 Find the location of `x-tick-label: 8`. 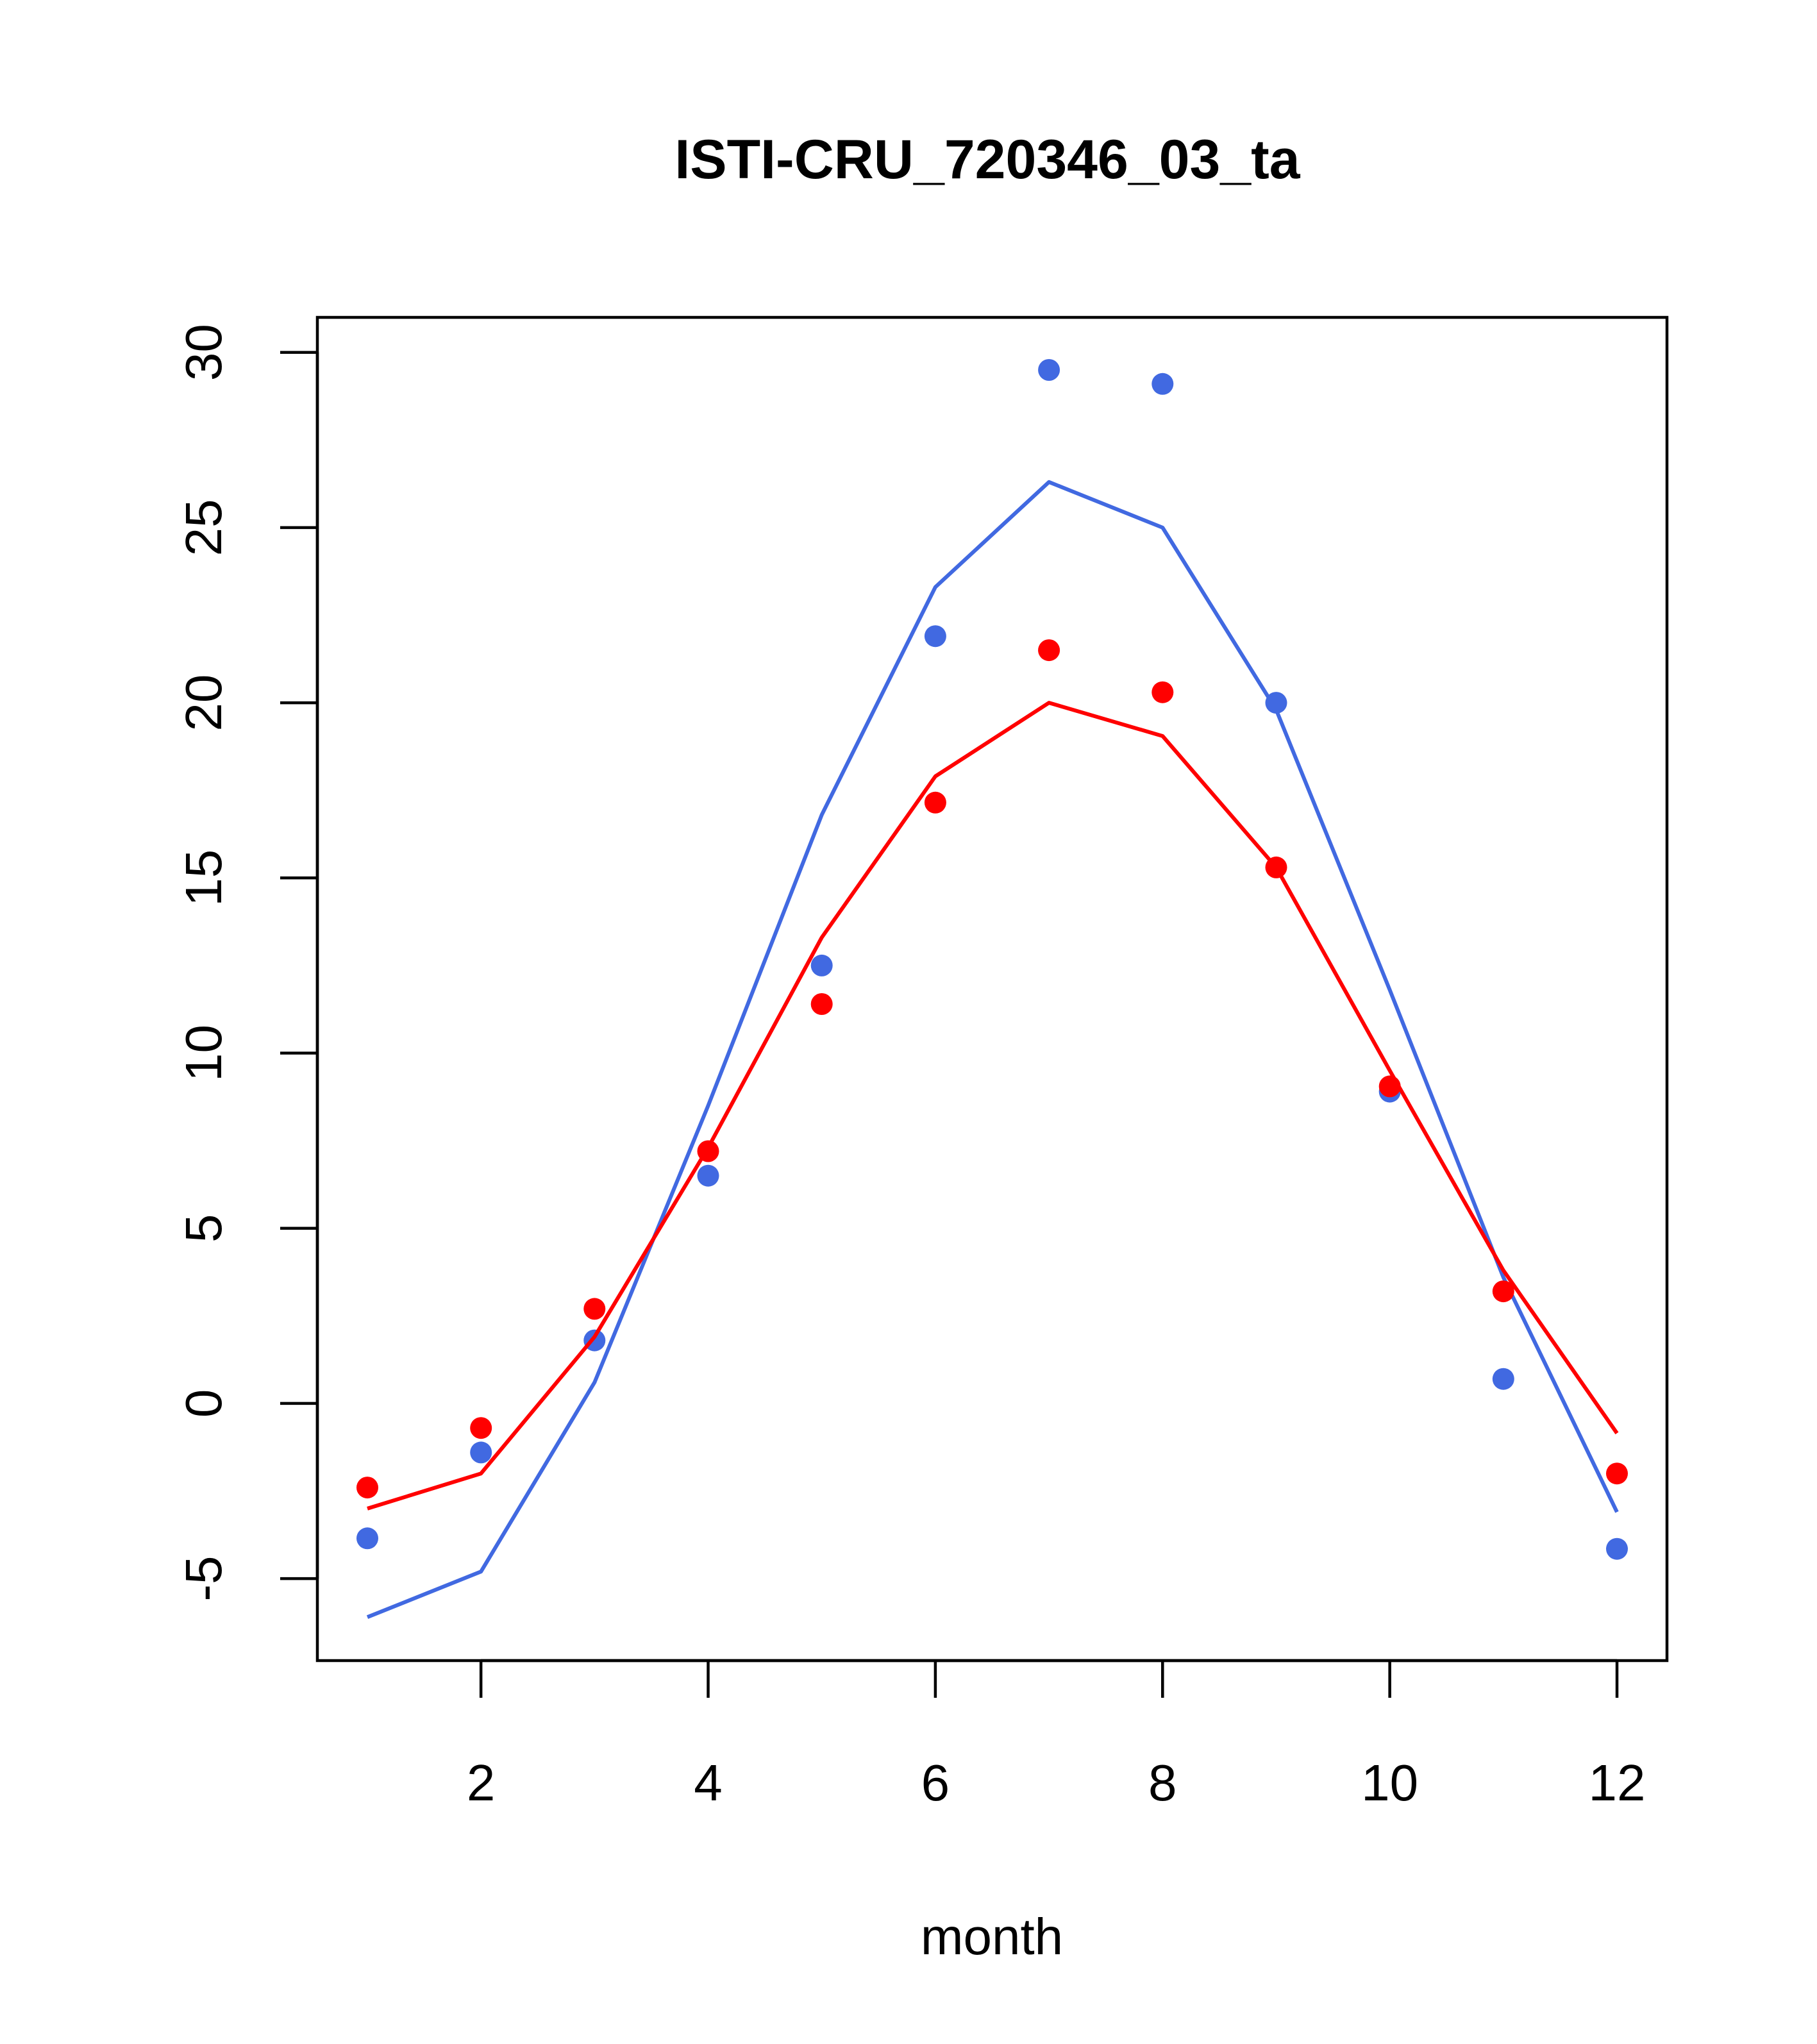

x-tick-label: 8 is located at coordinates (1163, 1783).